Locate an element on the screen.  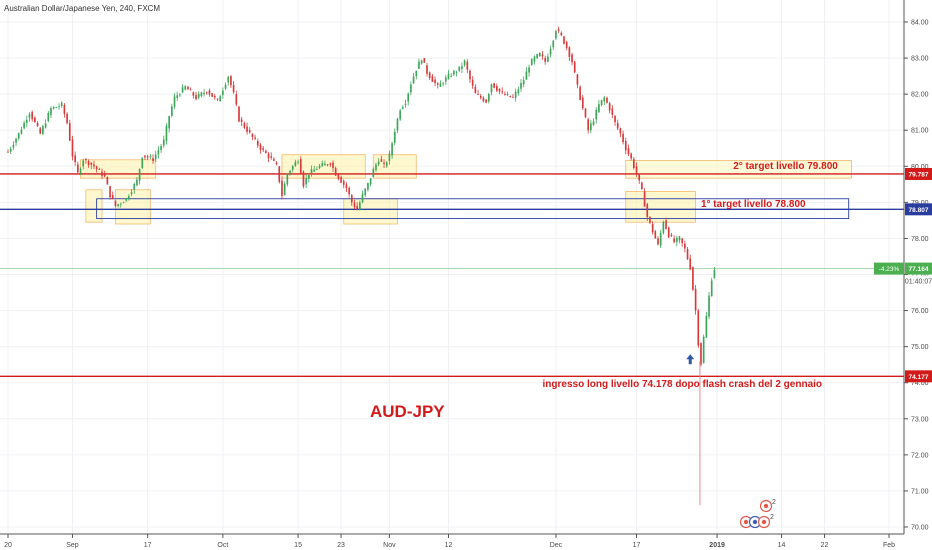
y-tick-label: 82.00 is located at coordinates (920, 95).